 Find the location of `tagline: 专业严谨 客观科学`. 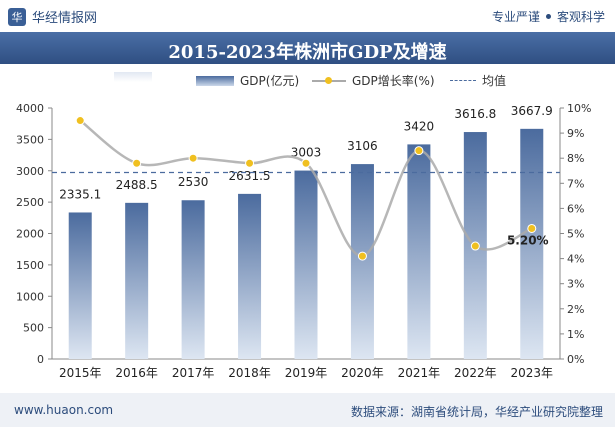

tagline: 专业严谨 客观科学 is located at coordinates (548, 16).